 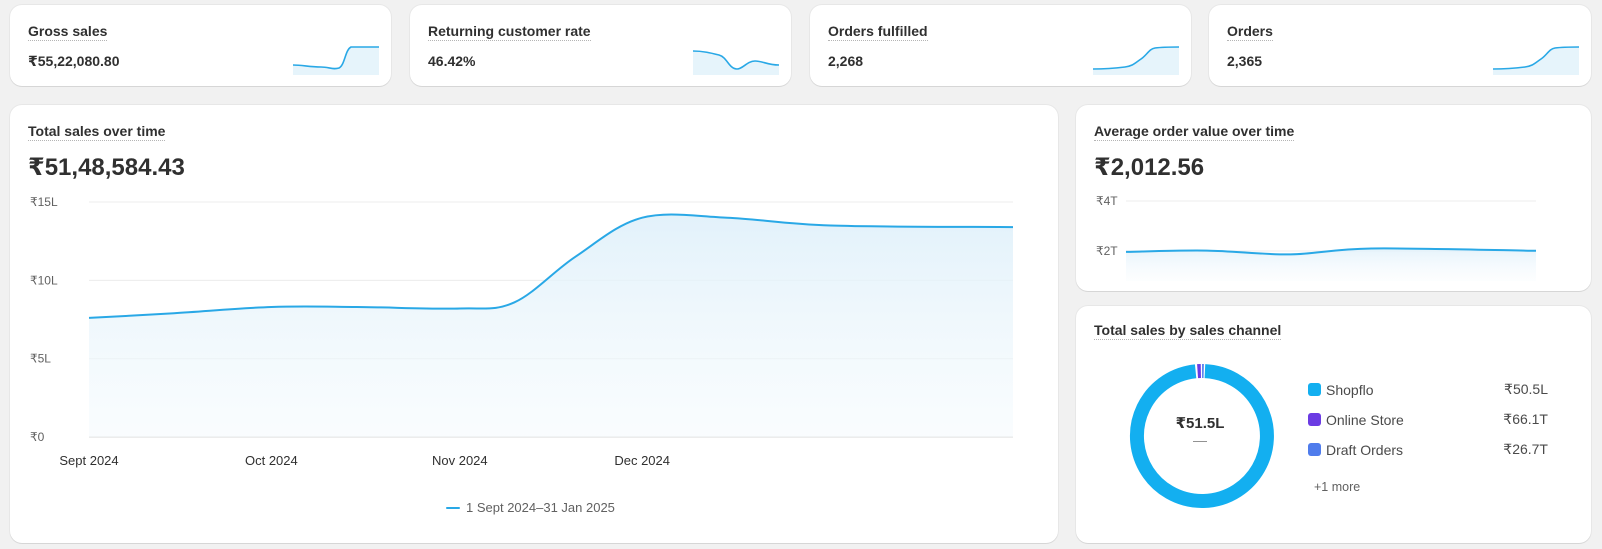 I want to click on aov-series-line, so click(x=1331, y=251).